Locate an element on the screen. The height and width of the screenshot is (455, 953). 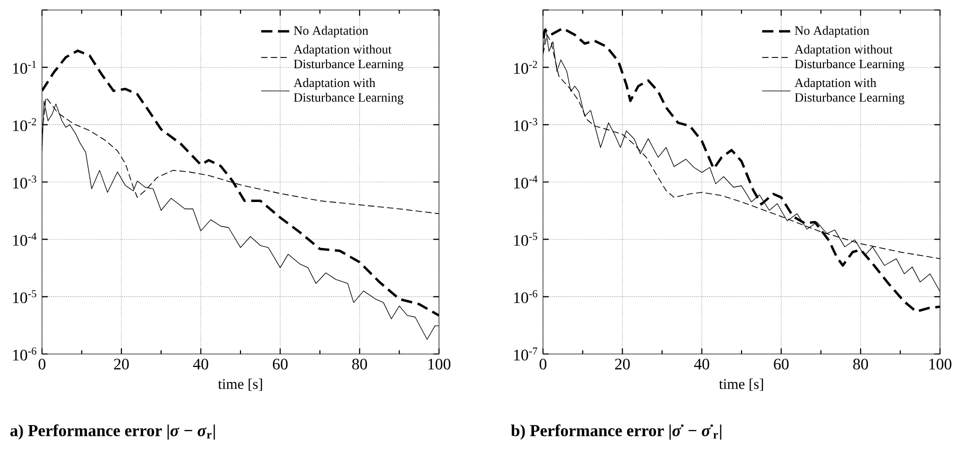
y-tick-label: 10$^{-7}$ is located at coordinates (526, 354).